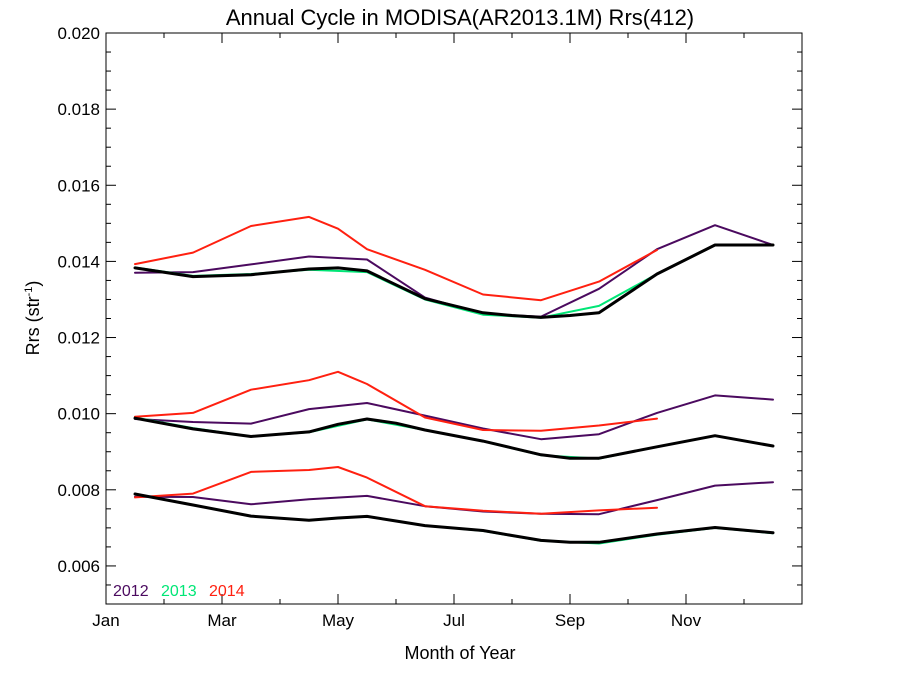  I want to click on x-tick-label: Mar, so click(222, 620).